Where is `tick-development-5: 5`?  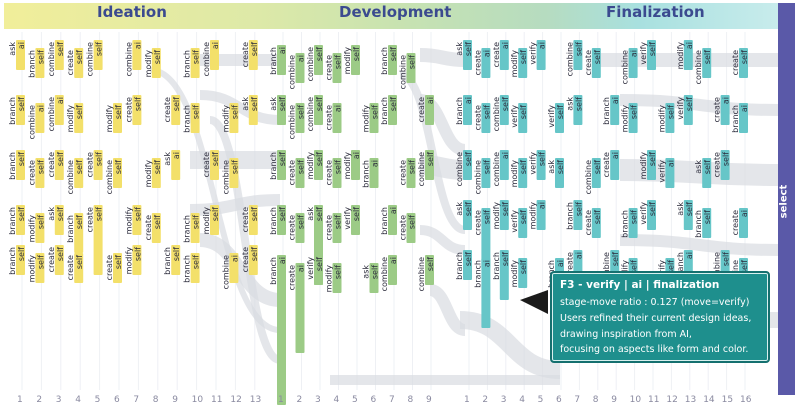 tick-development-5: 5 is located at coordinates (355, 400).